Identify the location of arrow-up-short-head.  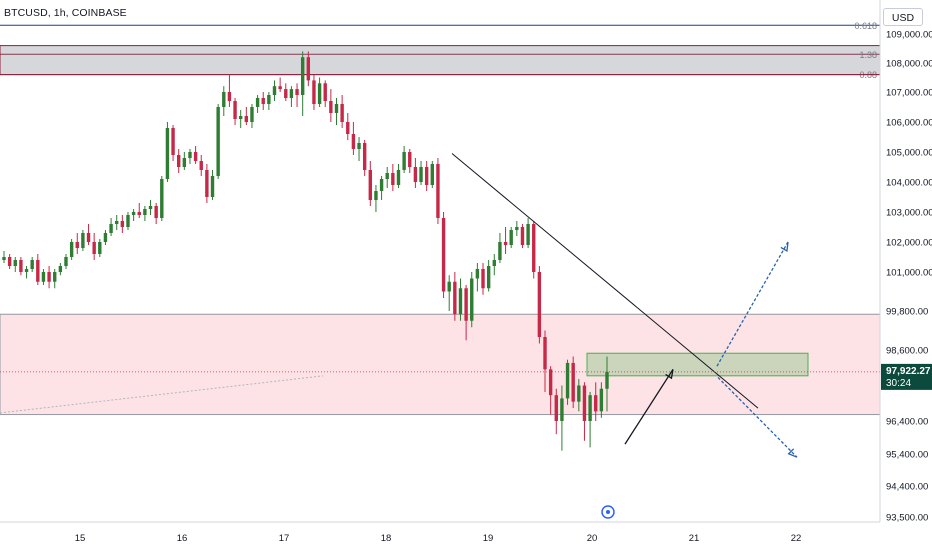
(669, 374).